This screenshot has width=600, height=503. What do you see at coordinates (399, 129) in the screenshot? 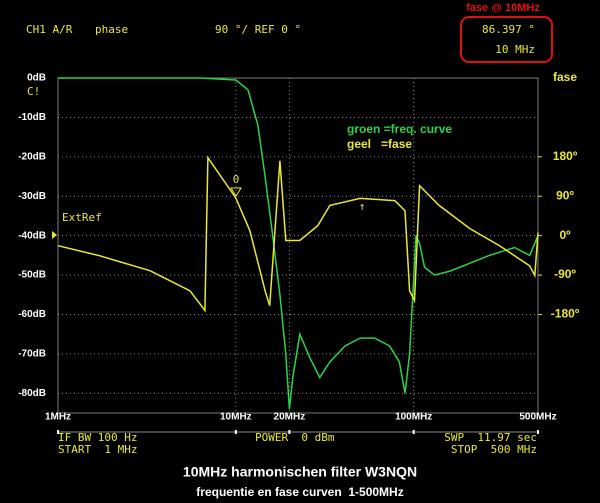
I see `legend-entry: groen =freq. curve` at bounding box center [399, 129].